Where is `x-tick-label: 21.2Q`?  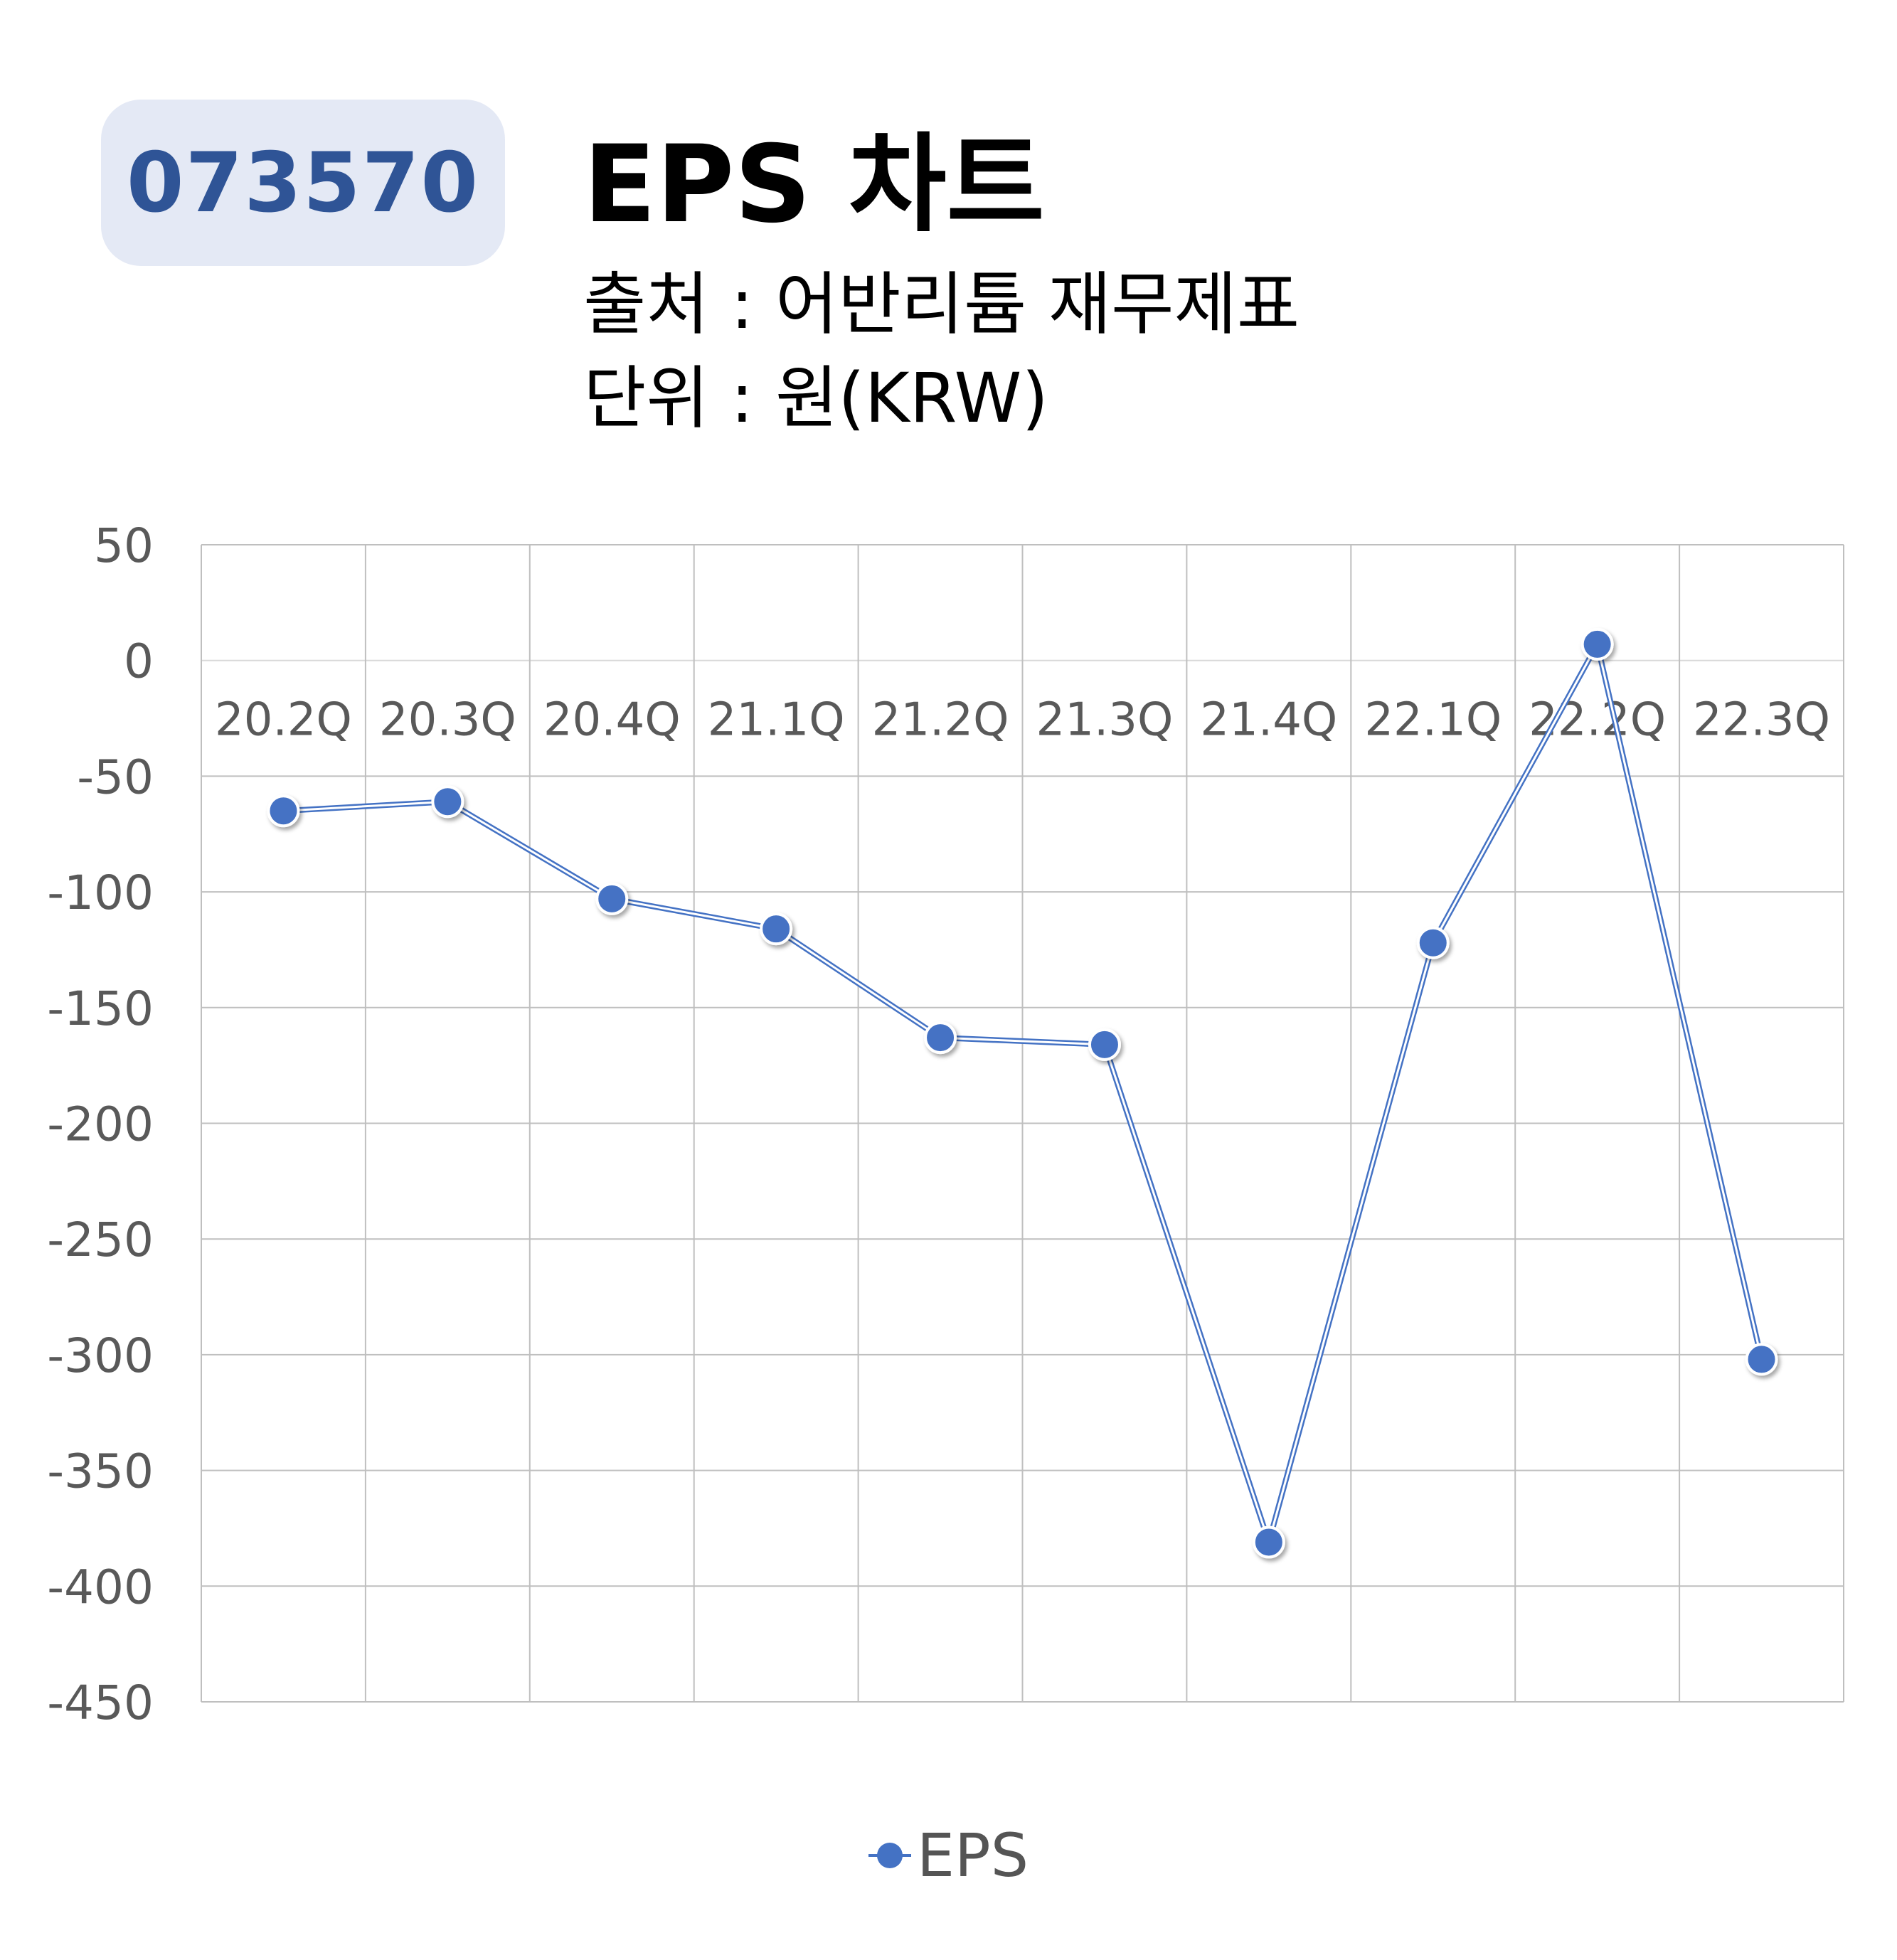
x-tick-label: 21.2Q is located at coordinates (941, 720).